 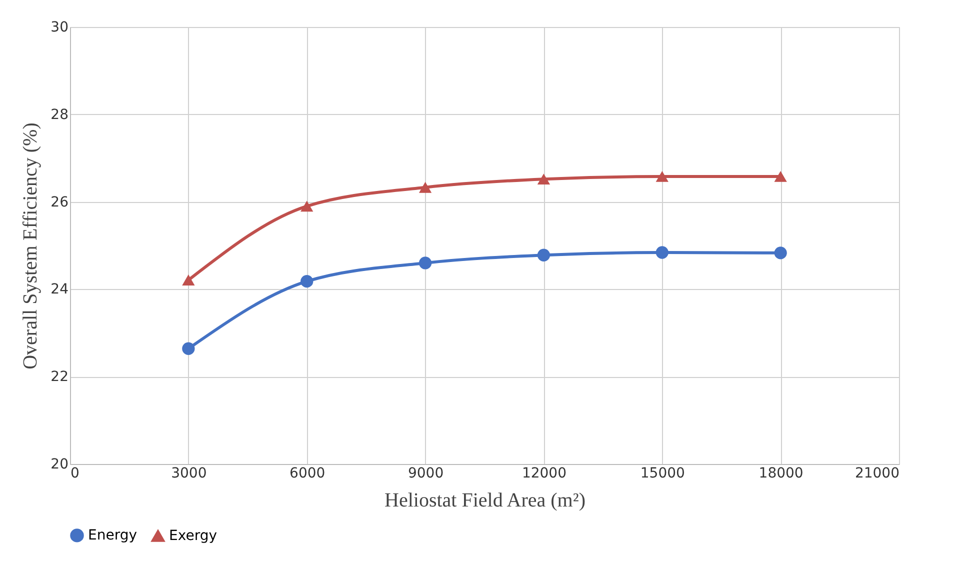 I want to click on y-tick-label: 26, so click(x=59, y=202).